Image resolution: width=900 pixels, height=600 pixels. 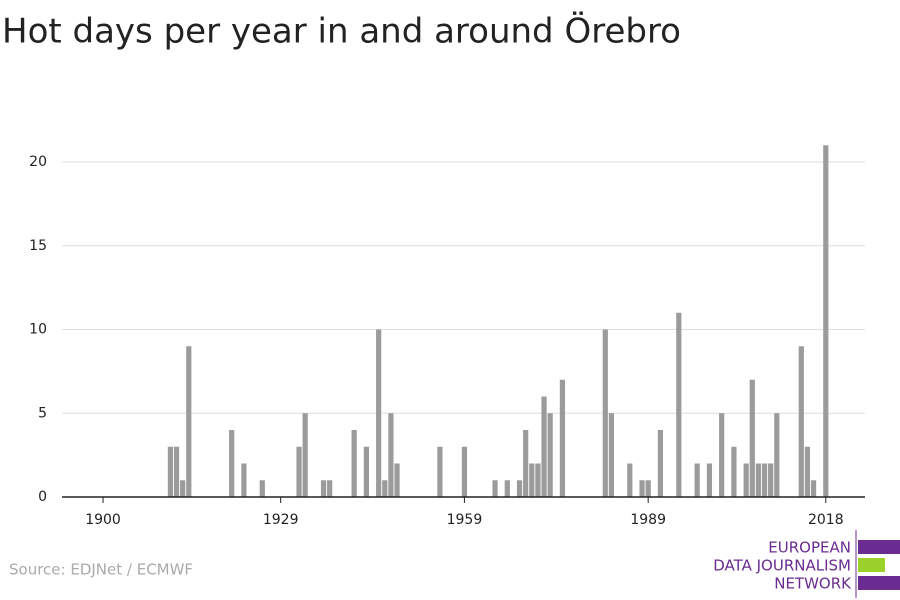 What do you see at coordinates (281, 520) in the screenshot?
I see `x-tick-label: 1929` at bounding box center [281, 520].